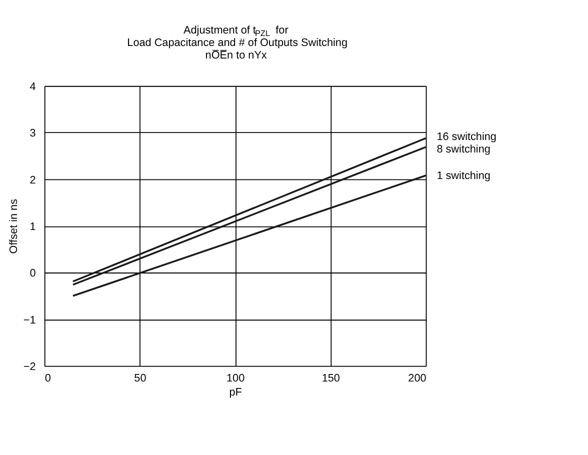  What do you see at coordinates (463, 150) in the screenshot?
I see `series-label: 8 switching` at bounding box center [463, 150].